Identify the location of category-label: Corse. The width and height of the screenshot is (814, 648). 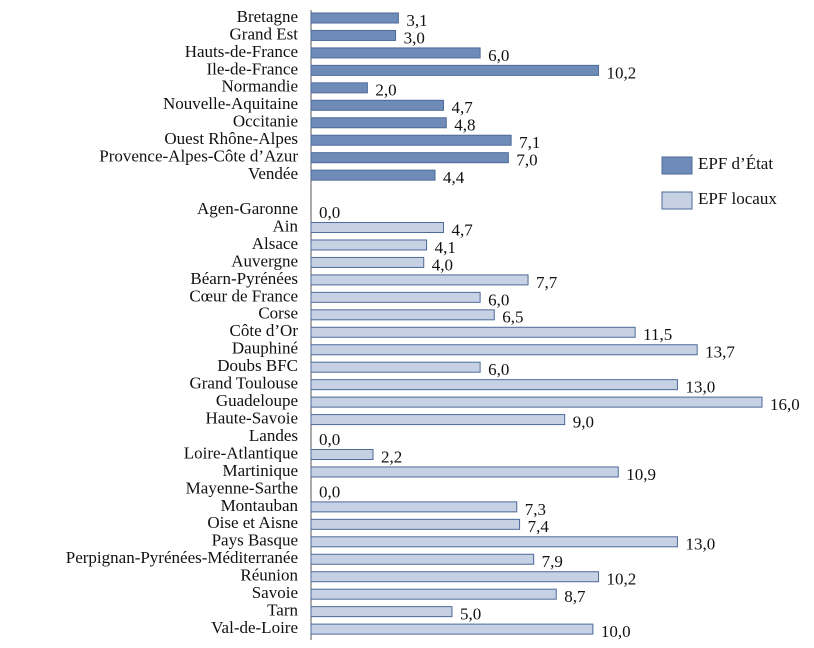
(278, 313).